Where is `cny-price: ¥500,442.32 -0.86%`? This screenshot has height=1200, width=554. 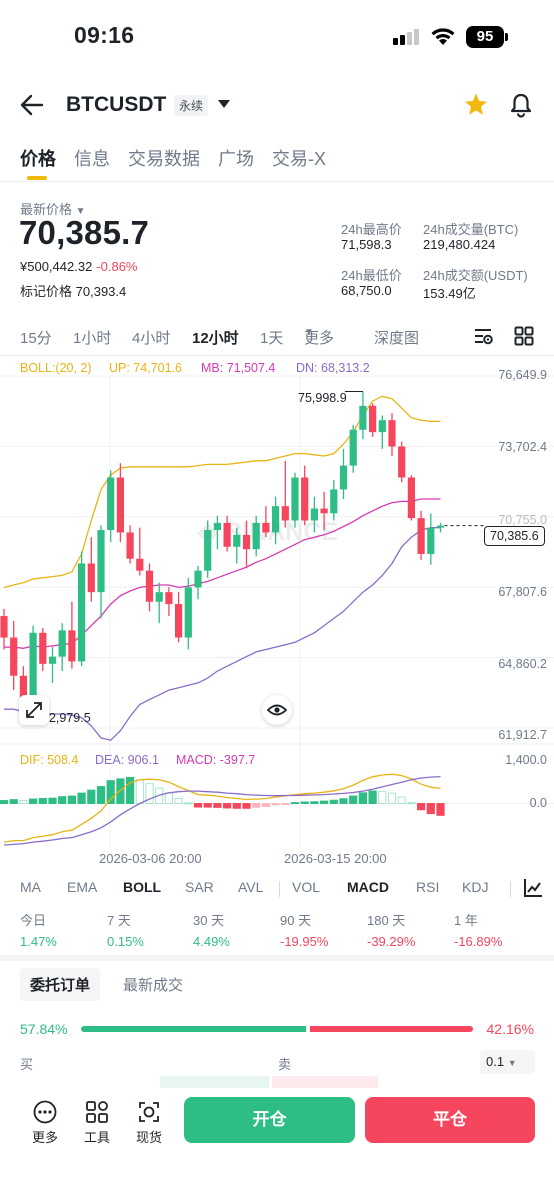
cny-price: ¥500,442.32 -0.86% is located at coordinates (79, 266).